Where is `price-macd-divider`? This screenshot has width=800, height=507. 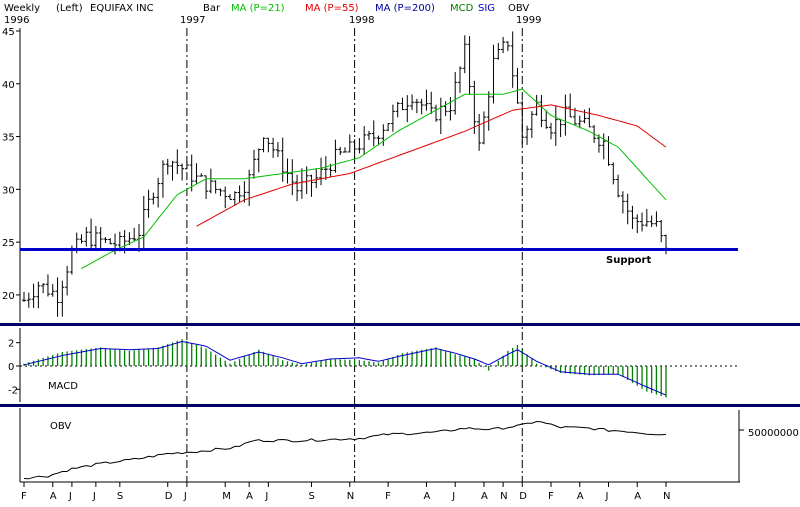
price-macd-divider is located at coordinates (400, 324).